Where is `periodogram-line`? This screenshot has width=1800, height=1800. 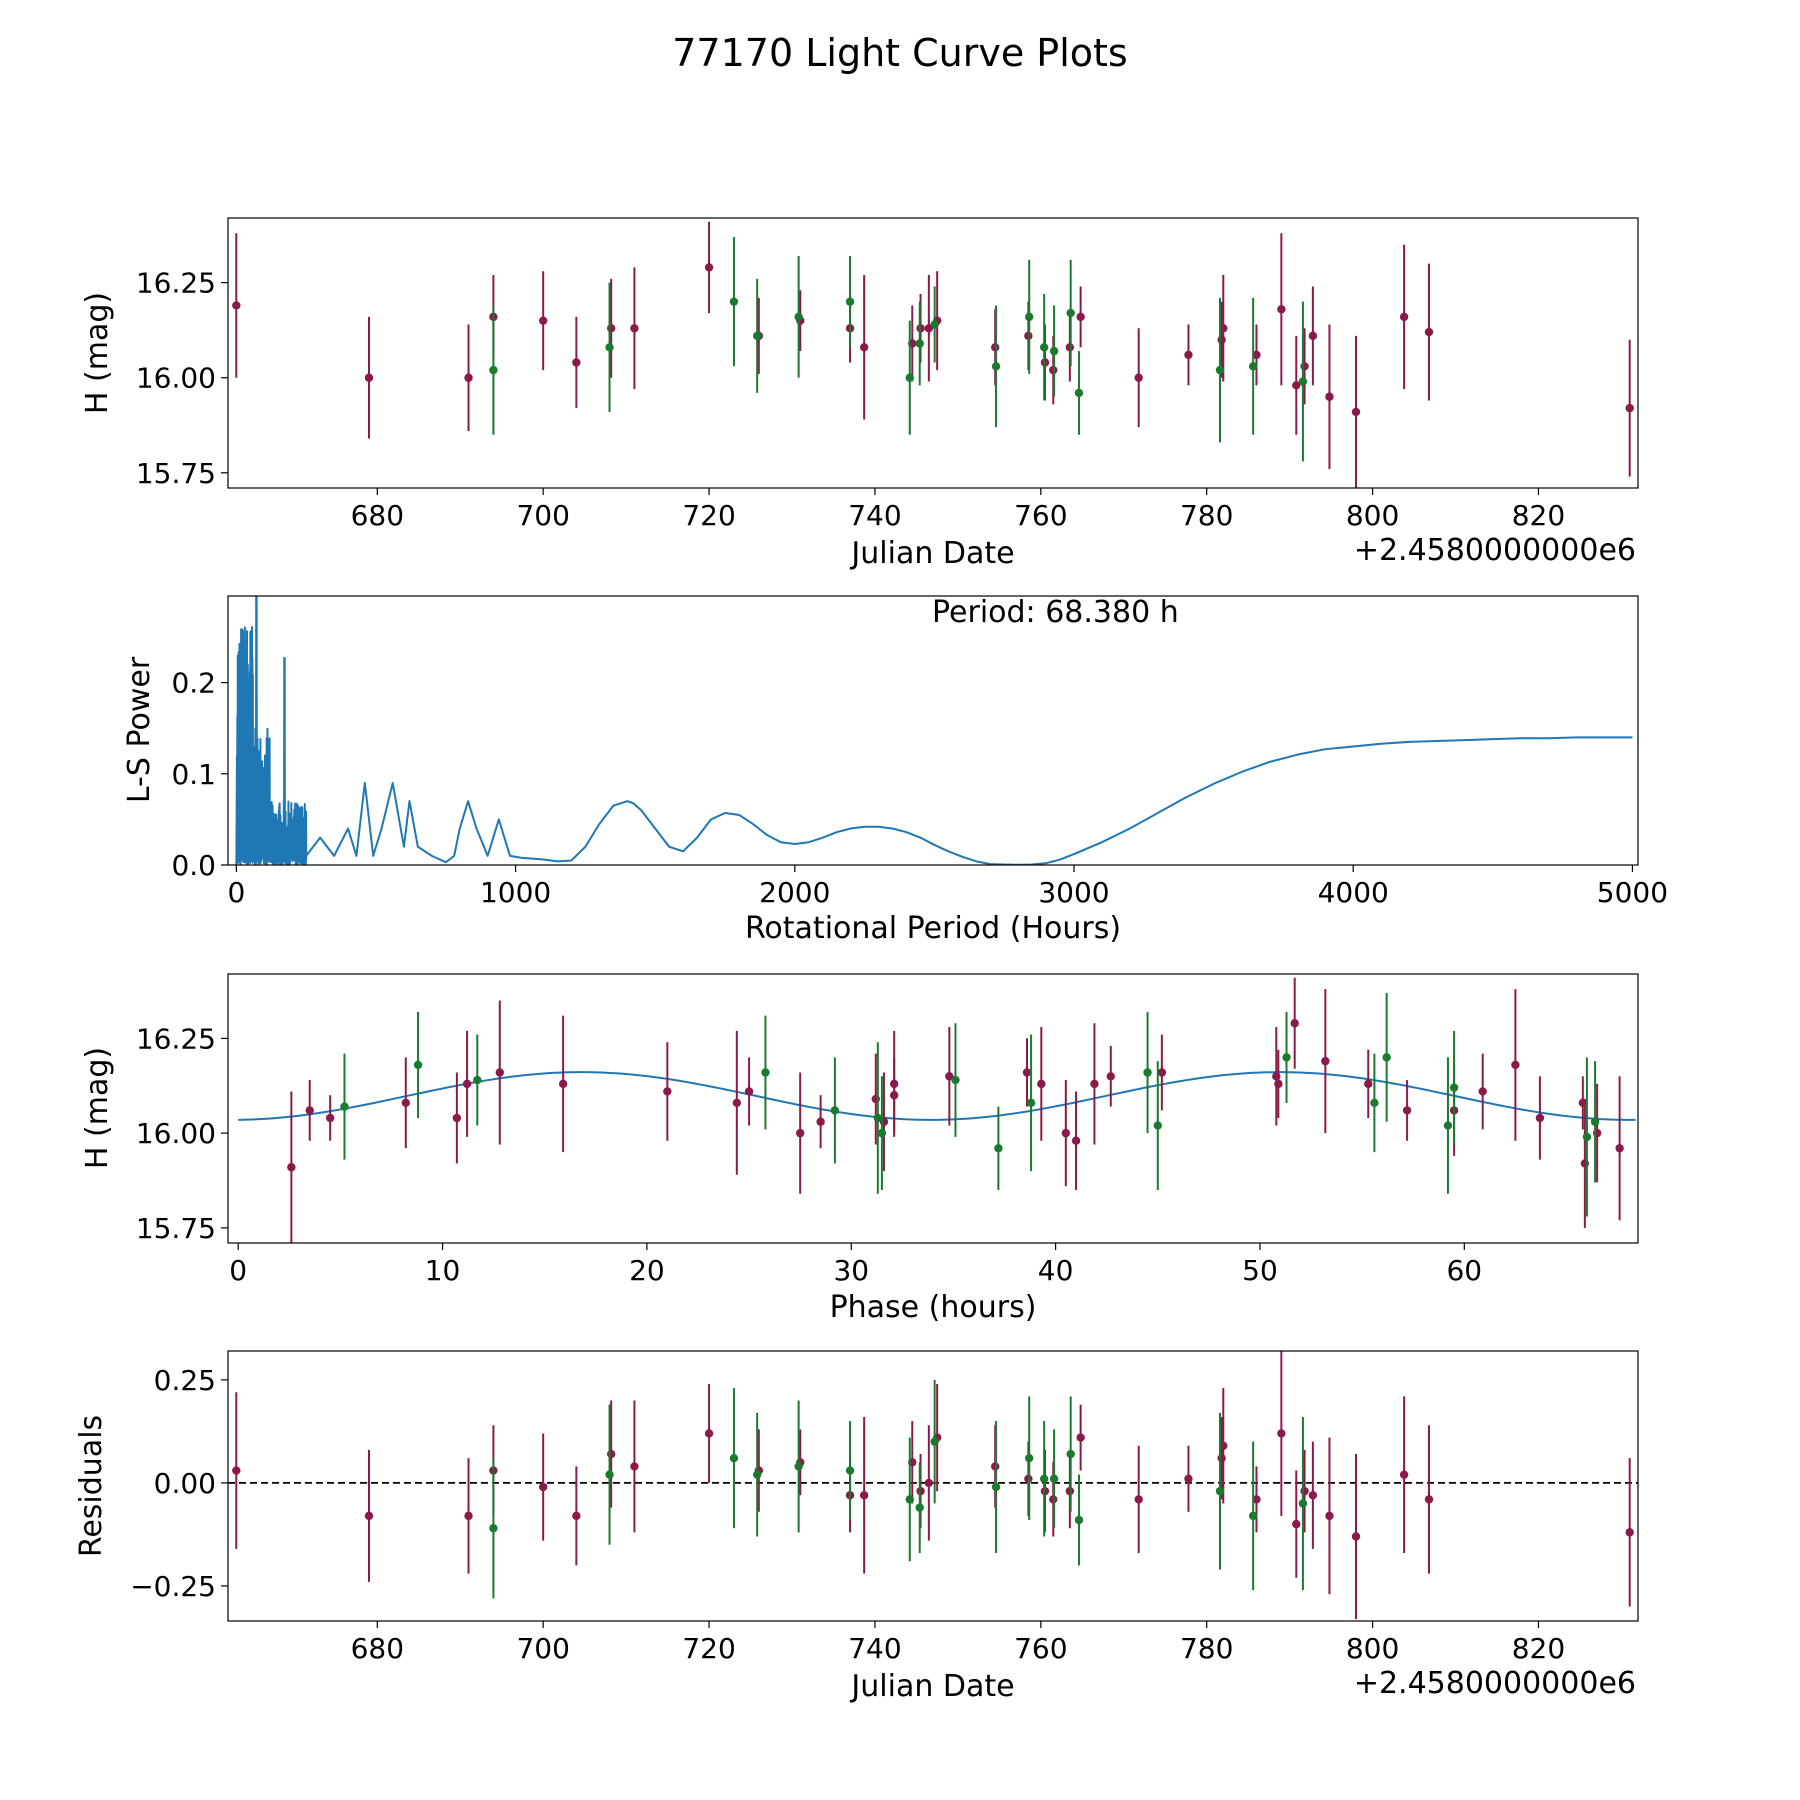
periodogram-line is located at coordinates (934, 730).